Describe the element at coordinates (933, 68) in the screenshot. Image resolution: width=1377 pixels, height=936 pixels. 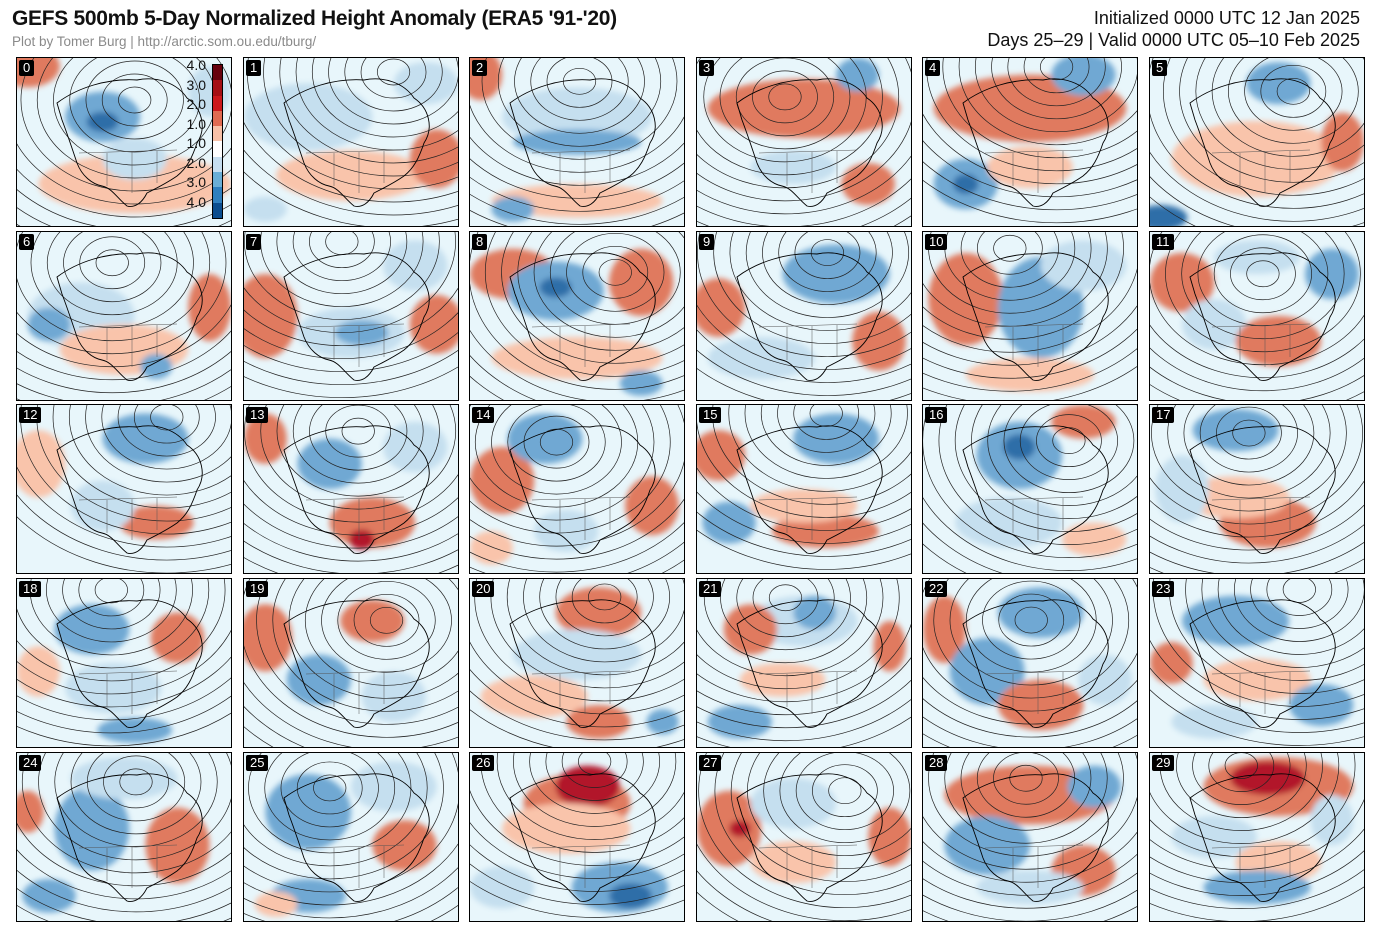
I see `panel-number: 4` at that location.